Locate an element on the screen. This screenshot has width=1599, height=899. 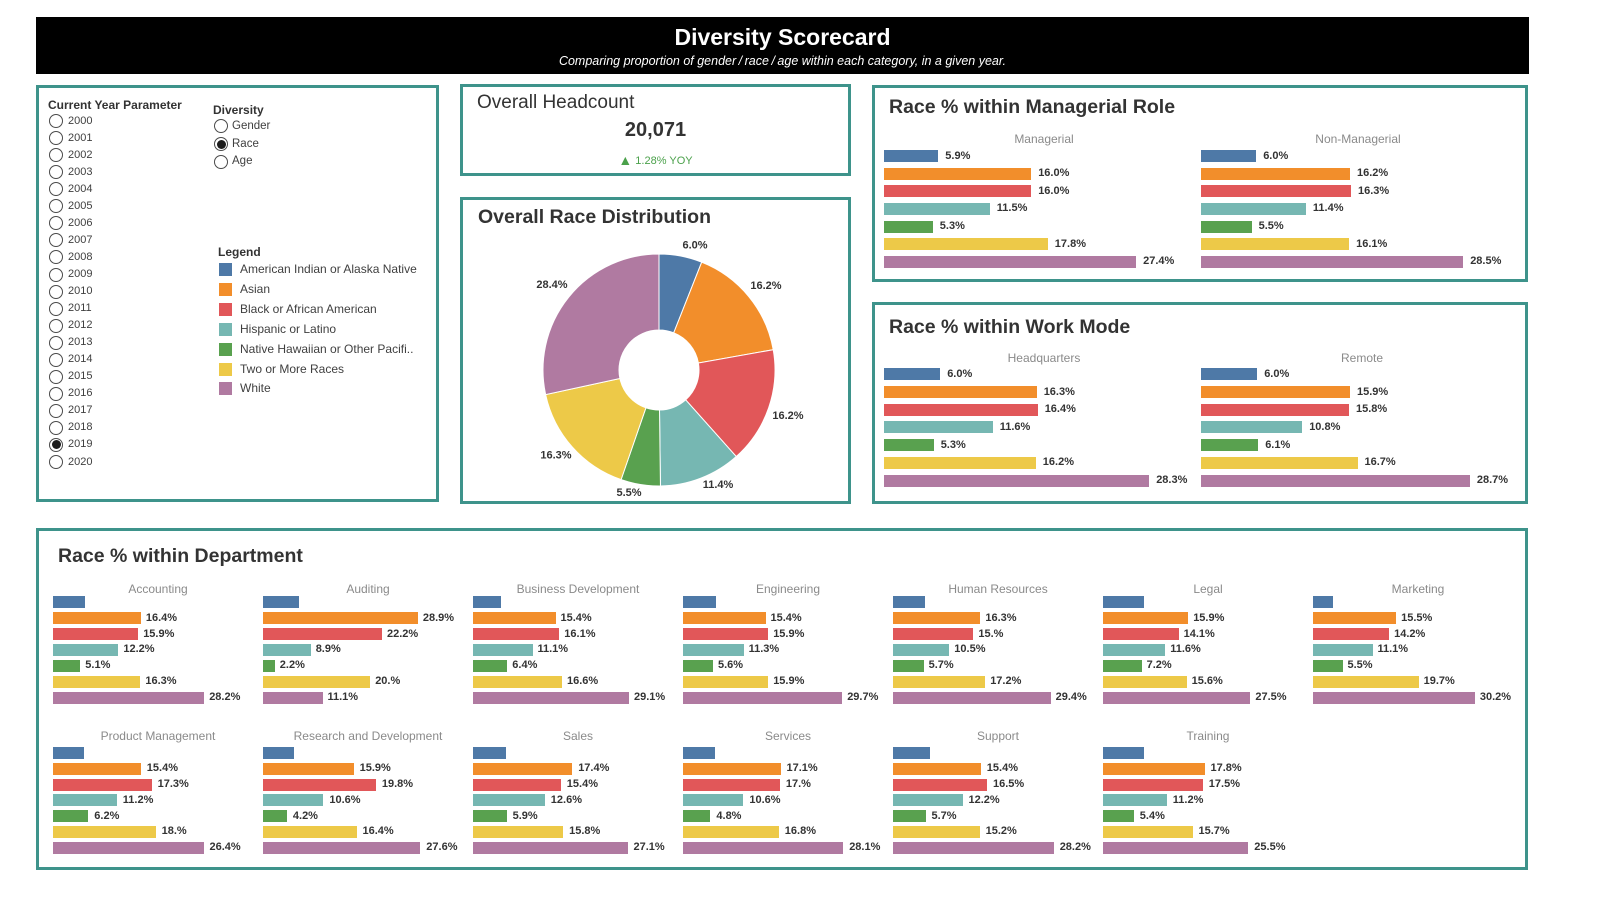
svg-text: 11.4% is located at coordinates (718, 485).